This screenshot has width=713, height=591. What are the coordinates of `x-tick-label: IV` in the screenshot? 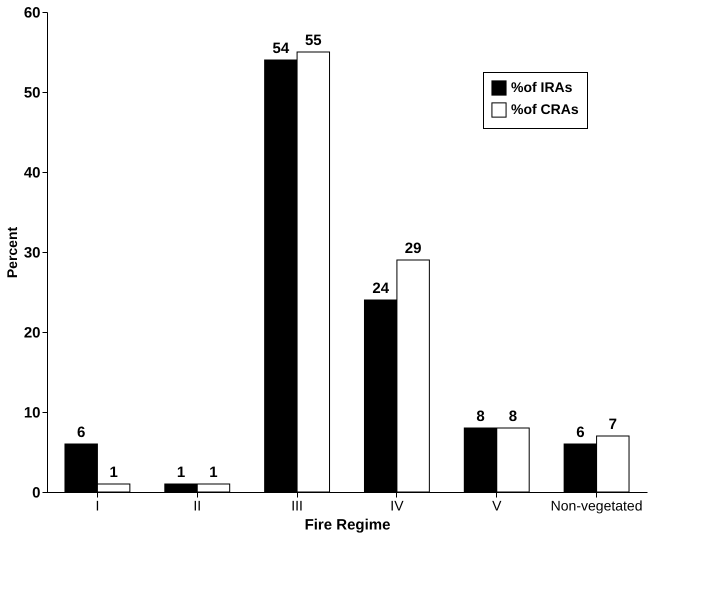 It's located at (397, 506).